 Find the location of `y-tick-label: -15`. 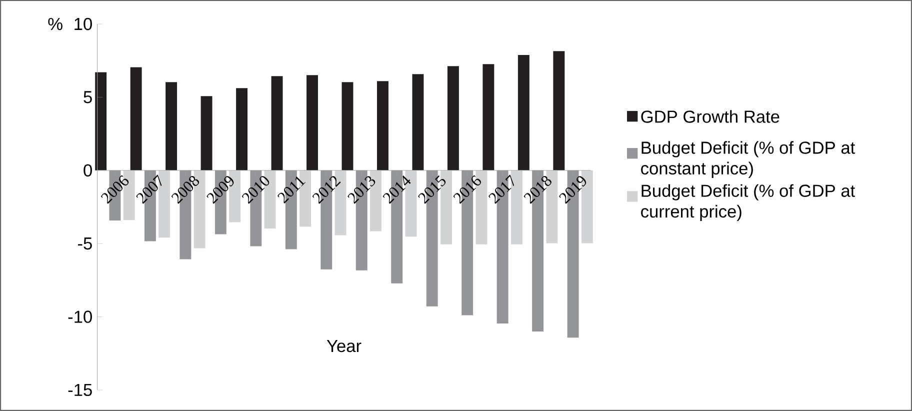

y-tick-label: -15 is located at coordinates (80, 390).